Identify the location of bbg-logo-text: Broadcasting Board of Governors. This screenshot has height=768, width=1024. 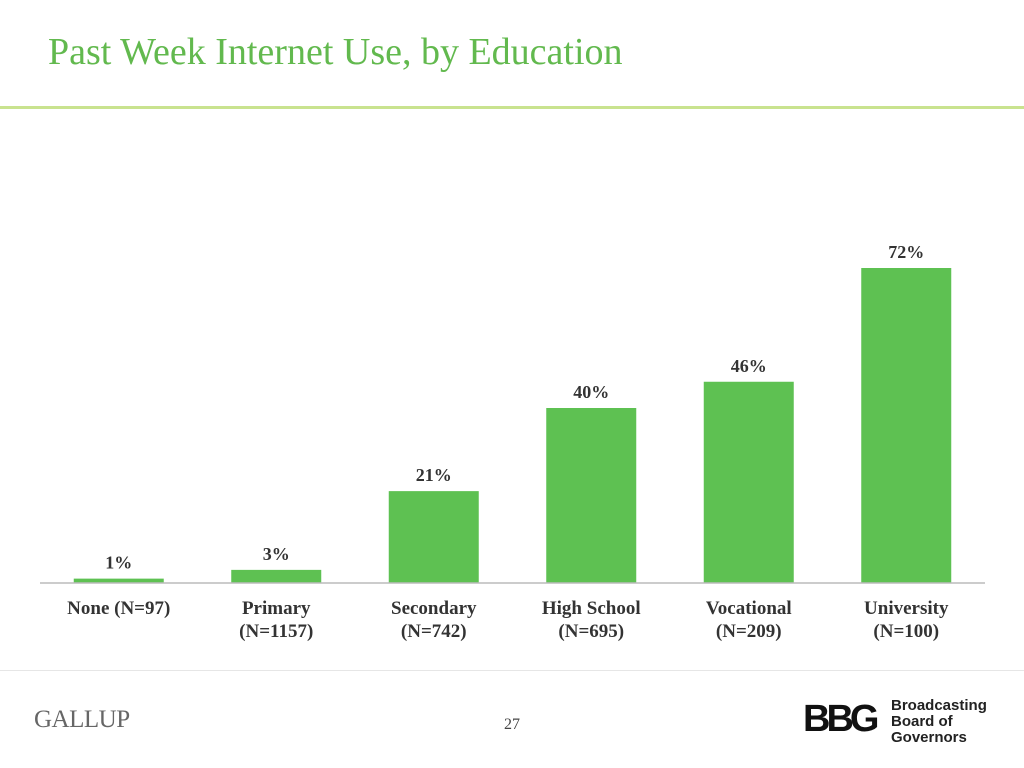
(939, 721).